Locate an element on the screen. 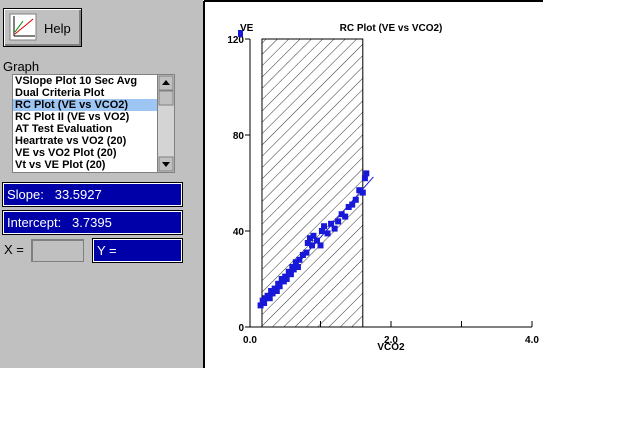  chart-title: RC Plot (VE vs VCO2) is located at coordinates (391, 28).